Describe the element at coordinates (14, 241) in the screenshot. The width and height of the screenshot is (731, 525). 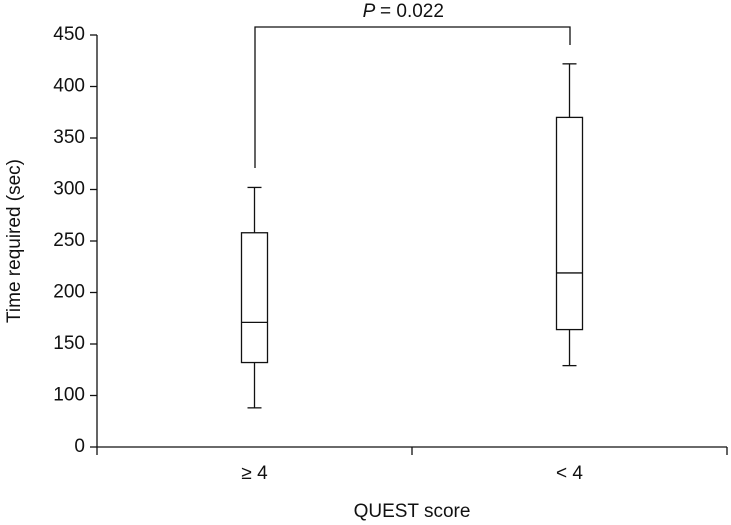
I see `y-axis-label: Time required (sec)` at that location.